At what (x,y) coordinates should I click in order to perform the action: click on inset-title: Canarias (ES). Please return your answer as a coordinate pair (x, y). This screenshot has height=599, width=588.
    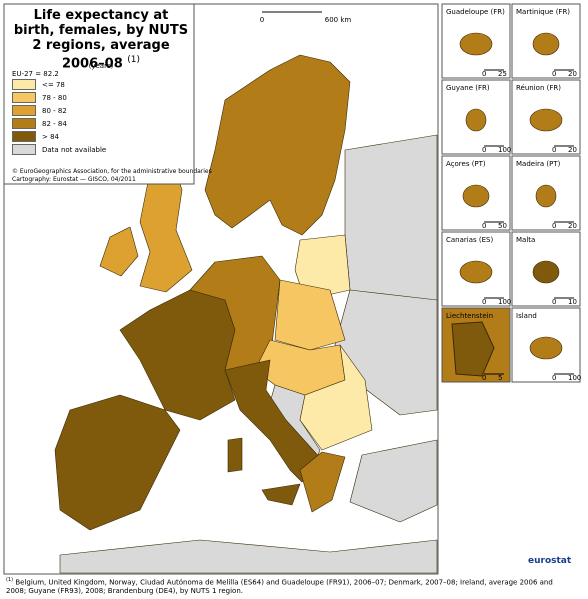
    Looking at the image, I should click on (469, 240).